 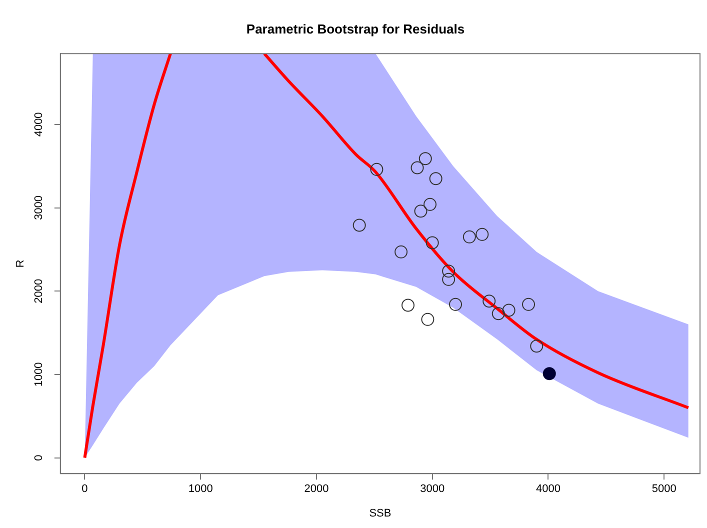 What do you see at coordinates (20, 264) in the screenshot?
I see `y-axis-title: R` at bounding box center [20, 264].